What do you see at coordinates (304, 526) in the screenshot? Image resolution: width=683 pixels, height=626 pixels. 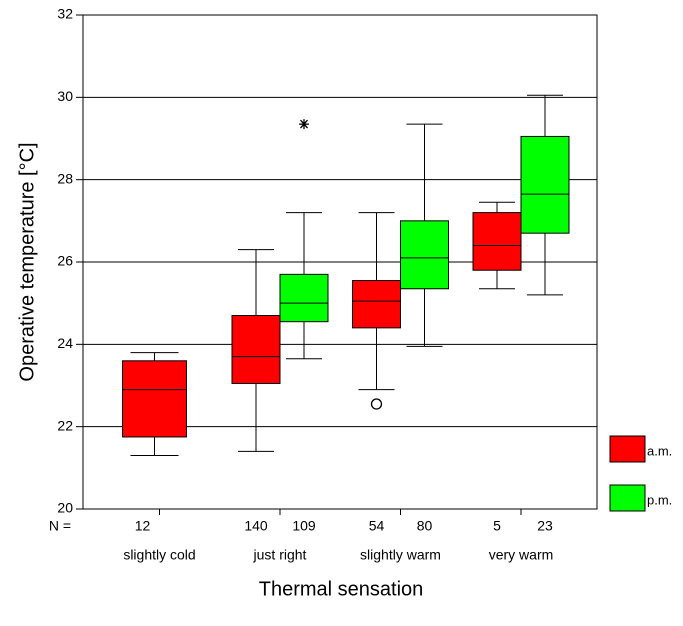 I see `n-value: 109` at bounding box center [304, 526].